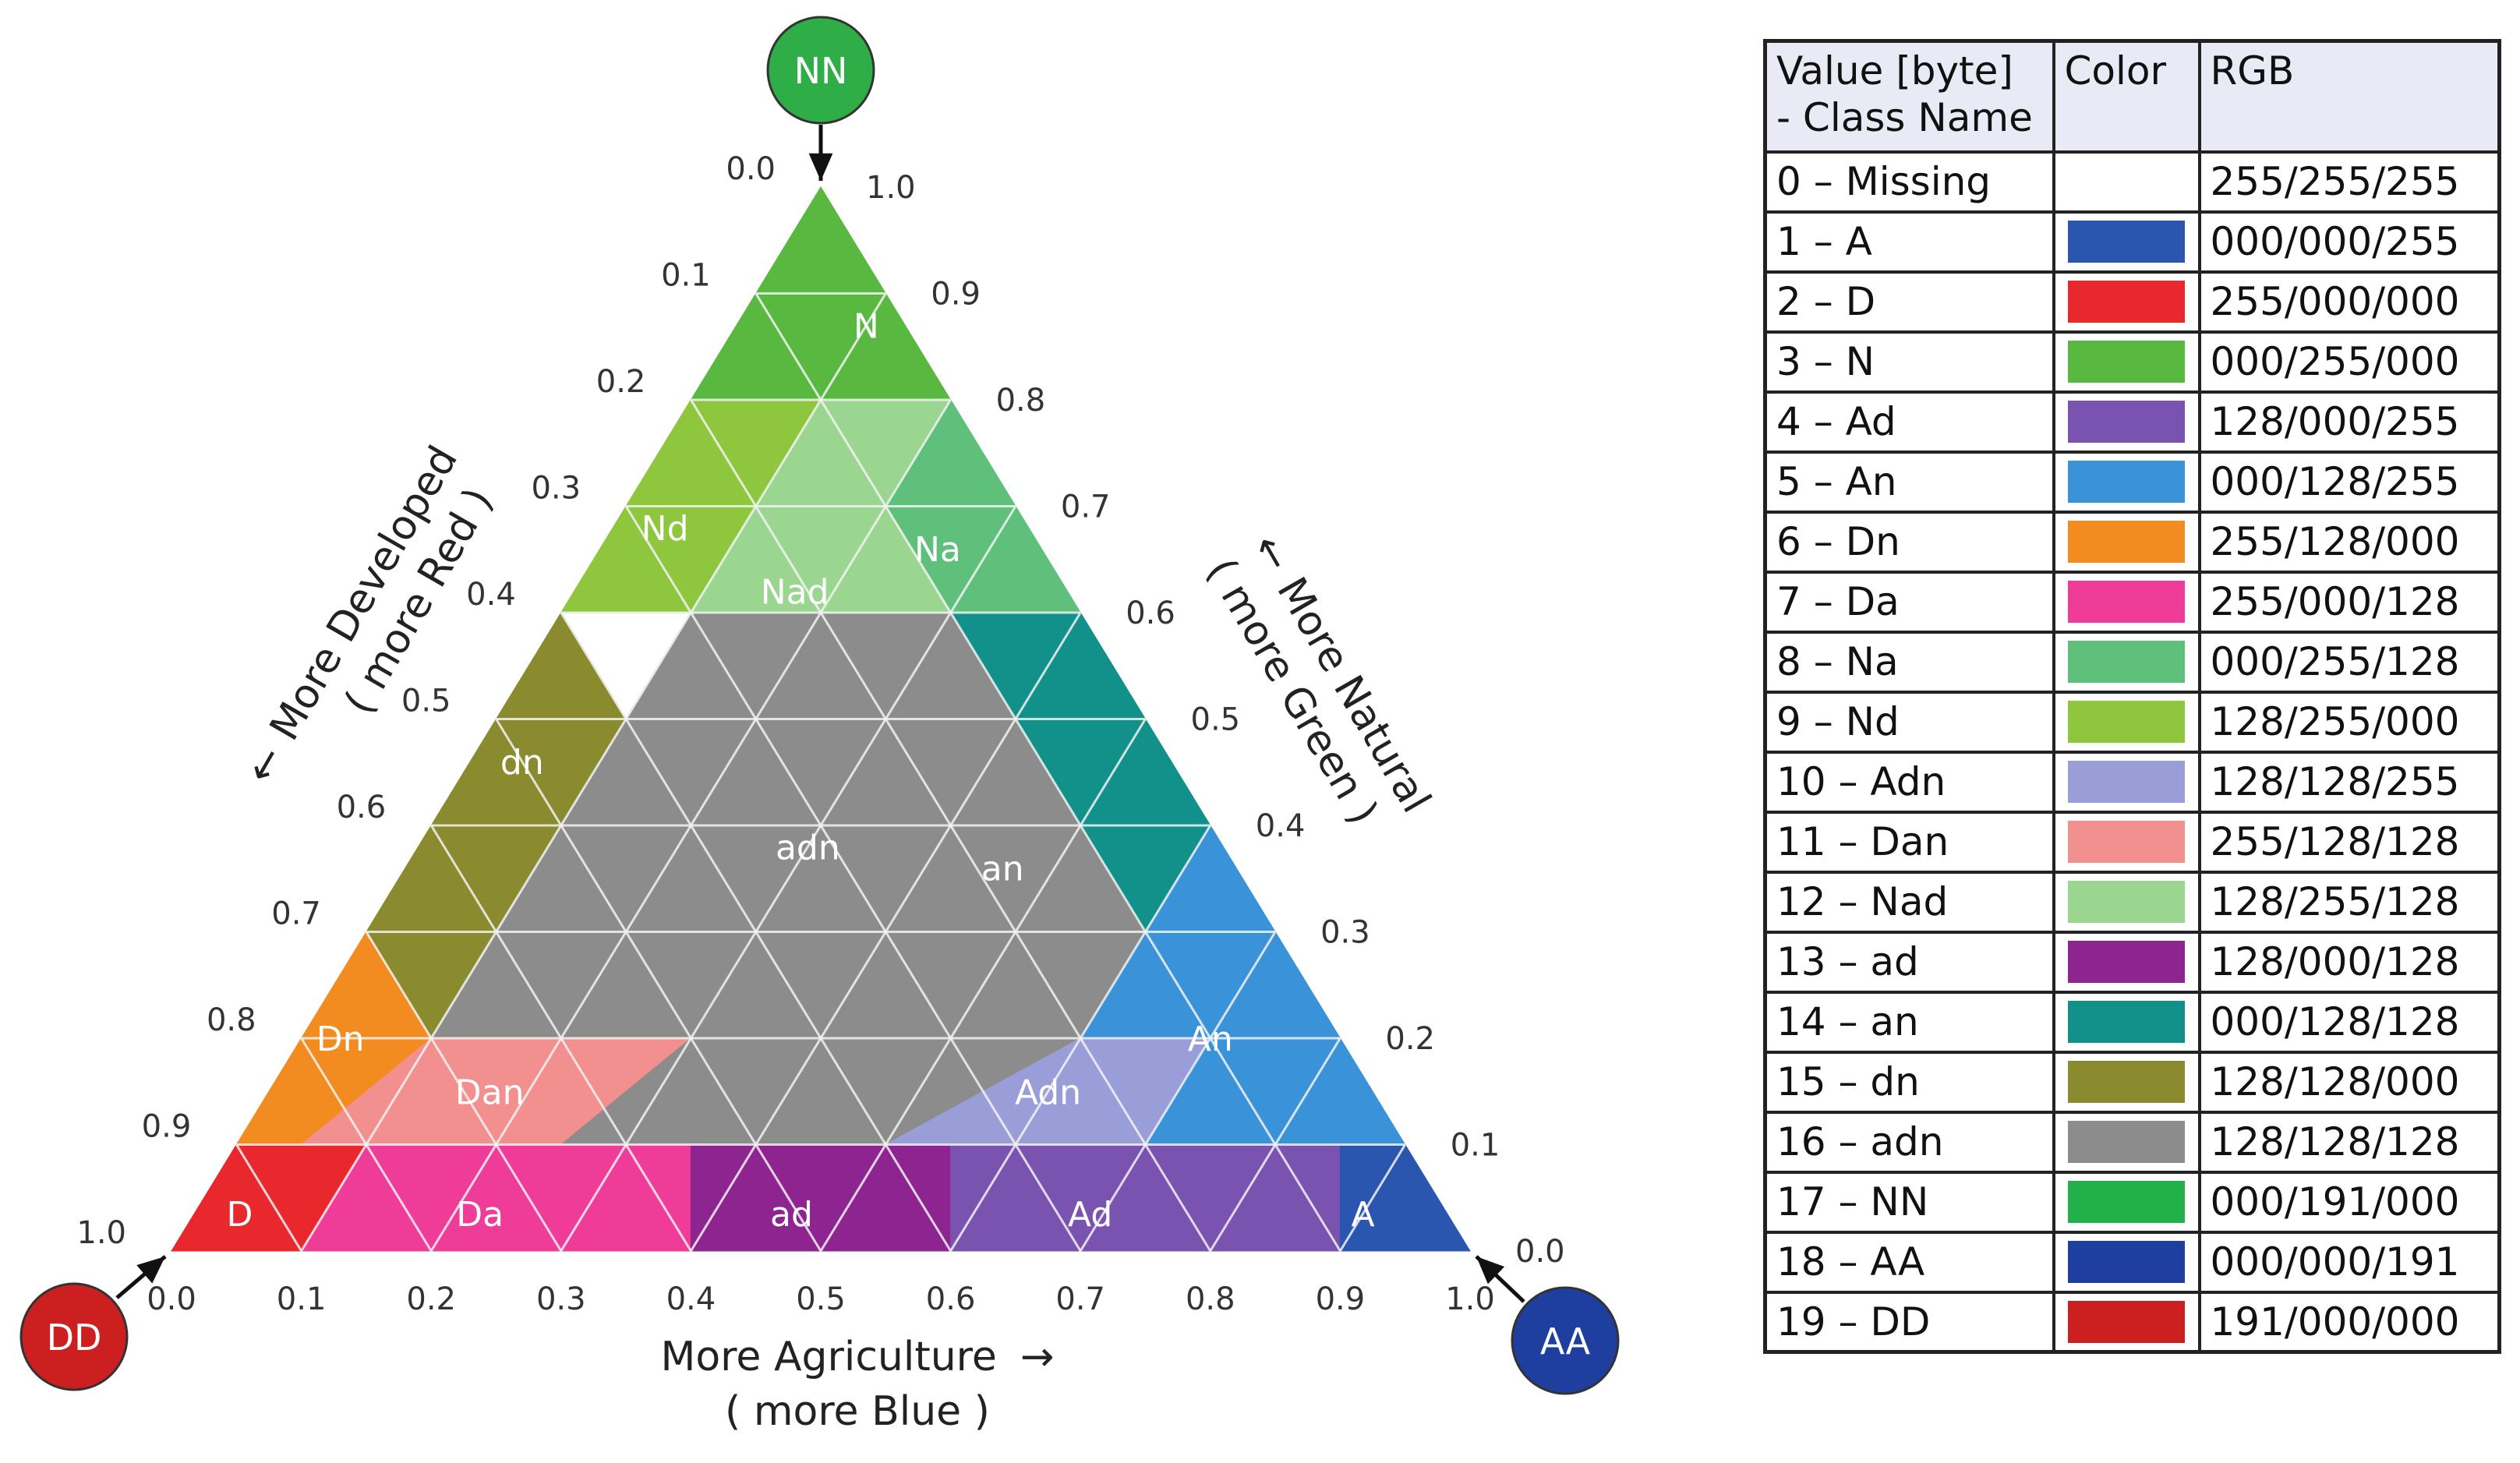 This screenshot has width=2520, height=1463. Describe the element at coordinates (2349, 422) in the screenshot. I see `legend-rgb-value: 128/000/255` at that location.